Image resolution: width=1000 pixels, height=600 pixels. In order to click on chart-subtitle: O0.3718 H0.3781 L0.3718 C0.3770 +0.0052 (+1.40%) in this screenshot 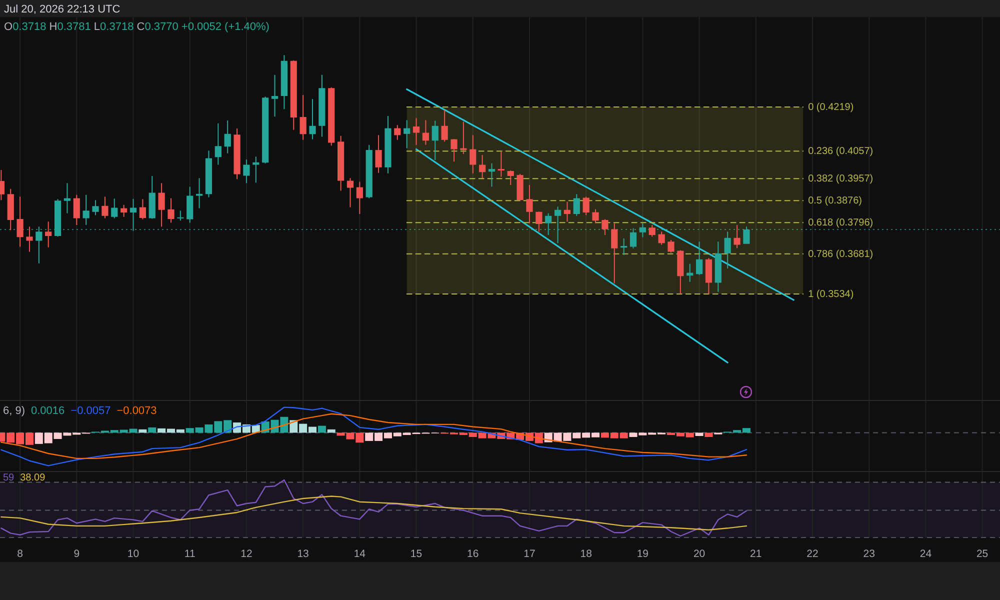, I will do `click(137, 27)`.